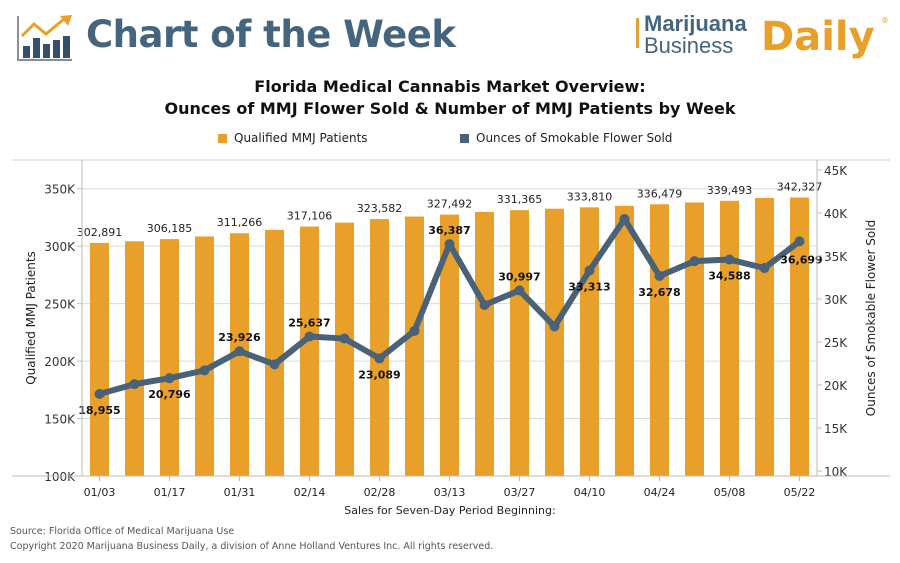 Image resolution: width=900 pixels, height=563 pixels. What do you see at coordinates (871, 318) in the screenshot?
I see `y-axis-title-right: Ounces of Smokable Flower Sold` at bounding box center [871, 318].